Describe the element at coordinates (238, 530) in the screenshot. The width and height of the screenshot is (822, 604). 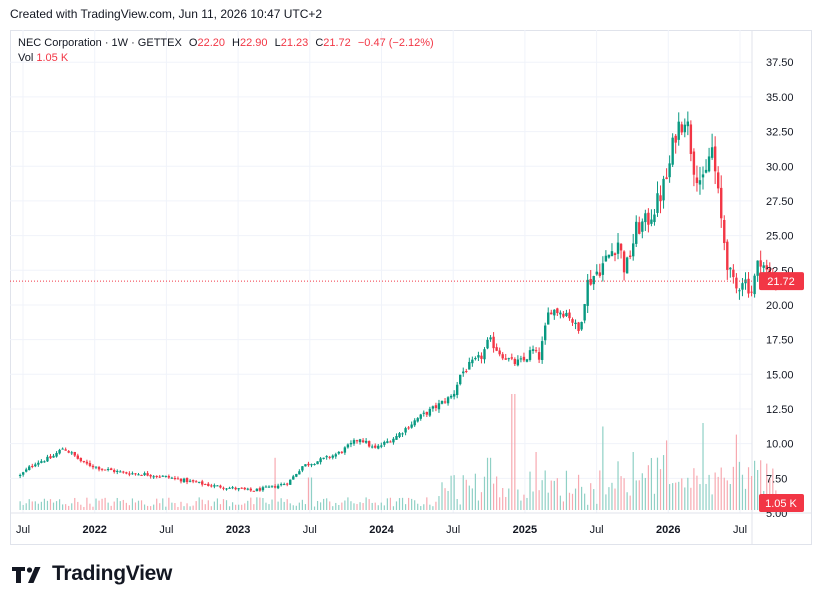
I see `x-tick-label: 2023` at that location.